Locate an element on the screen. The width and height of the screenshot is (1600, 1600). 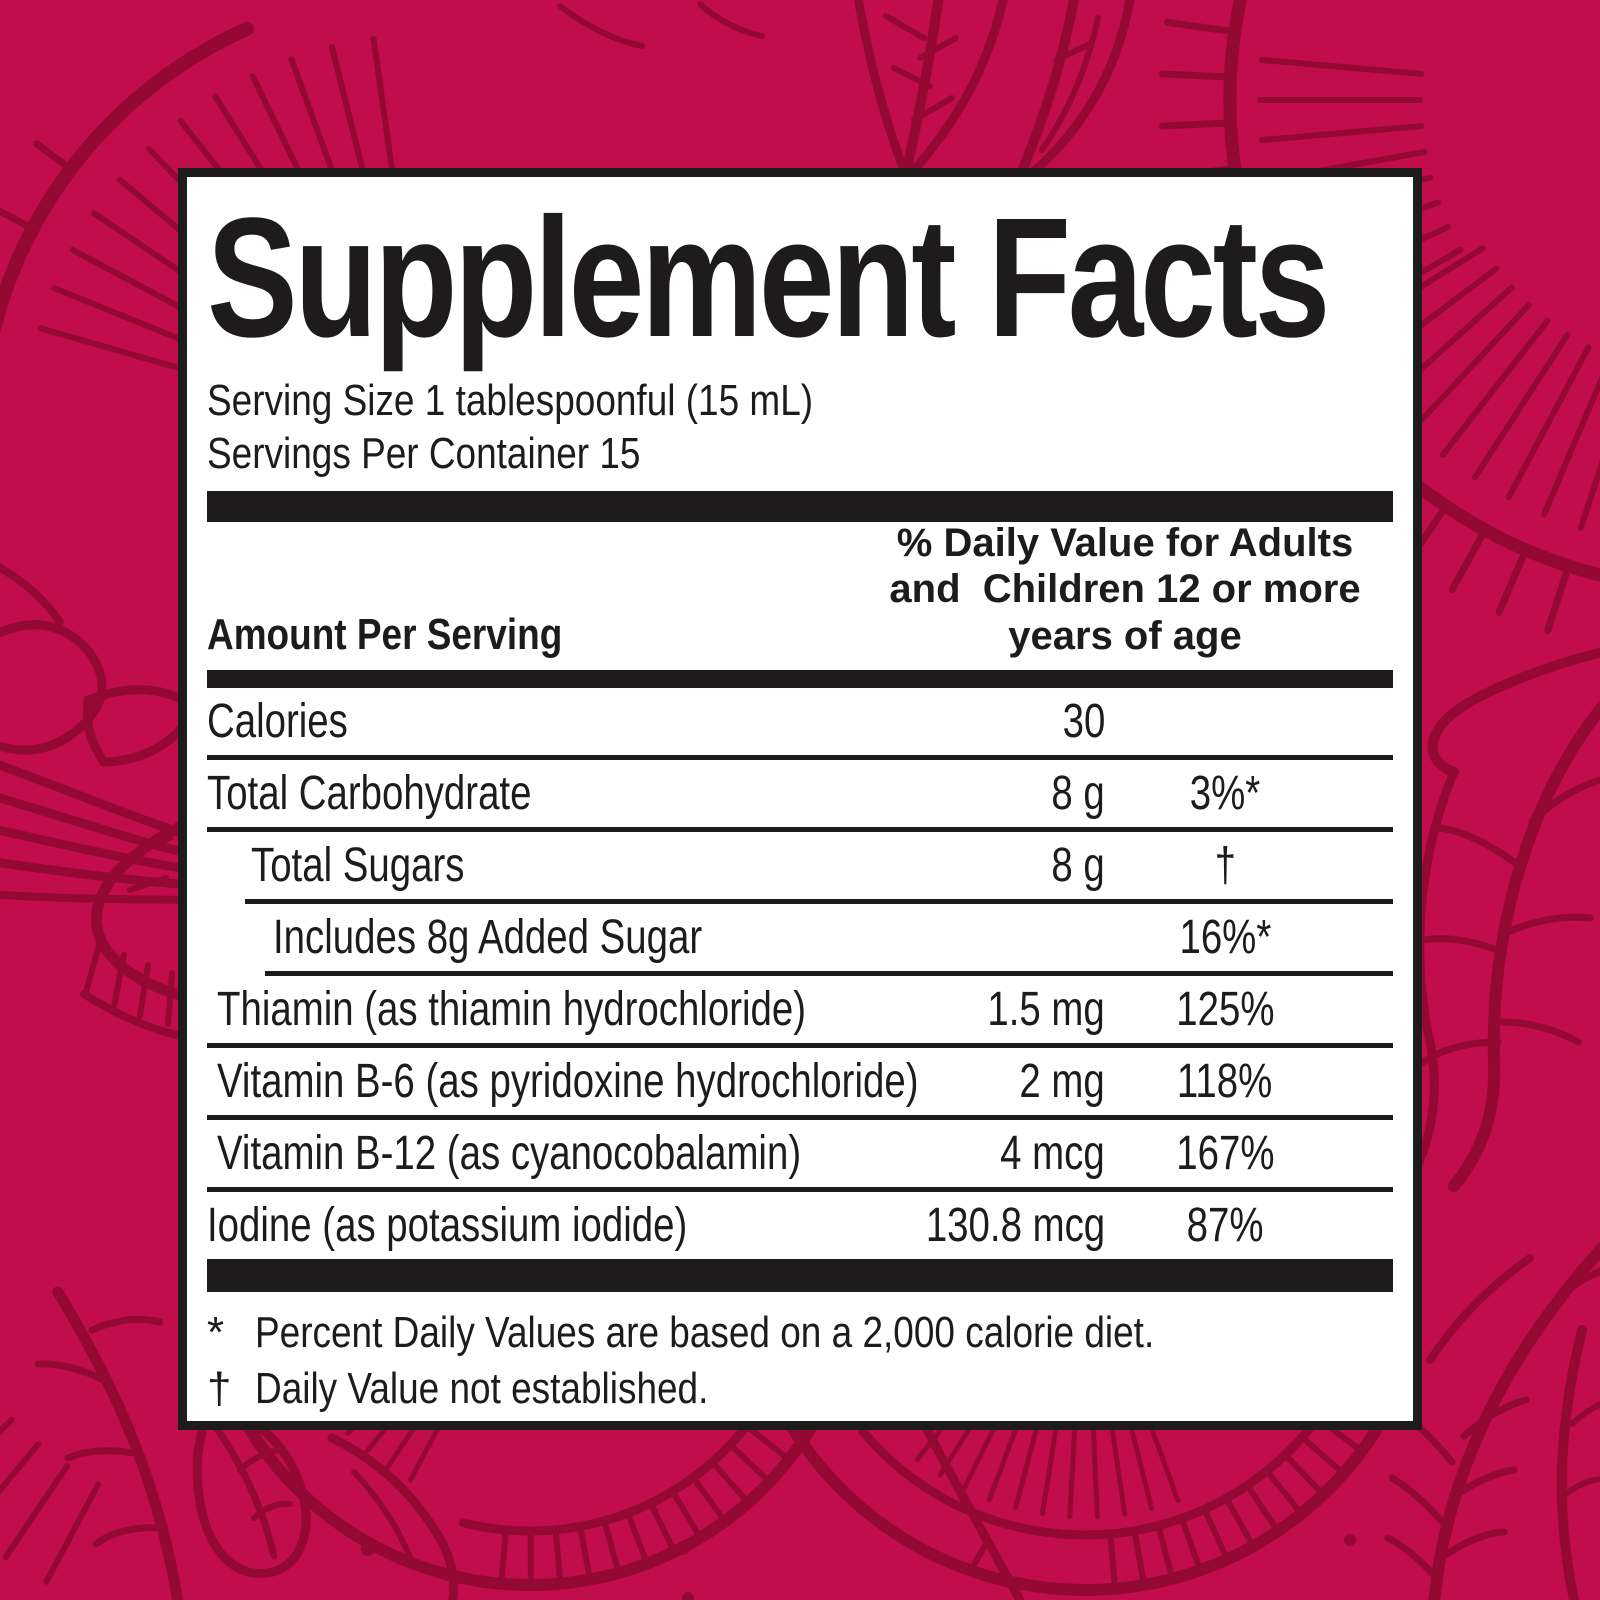
nutrient-name: Includes 8g Added Sugar is located at coordinates (488, 937).